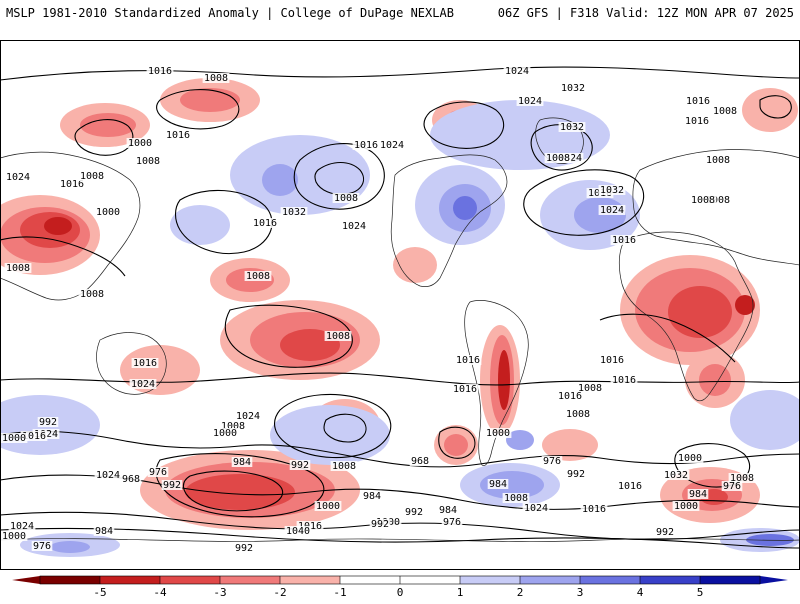 This screenshot has height=604, width=800. Describe the element at coordinates (400, 592) in the screenshot. I see `colorbar-tick-label: 0` at that location.